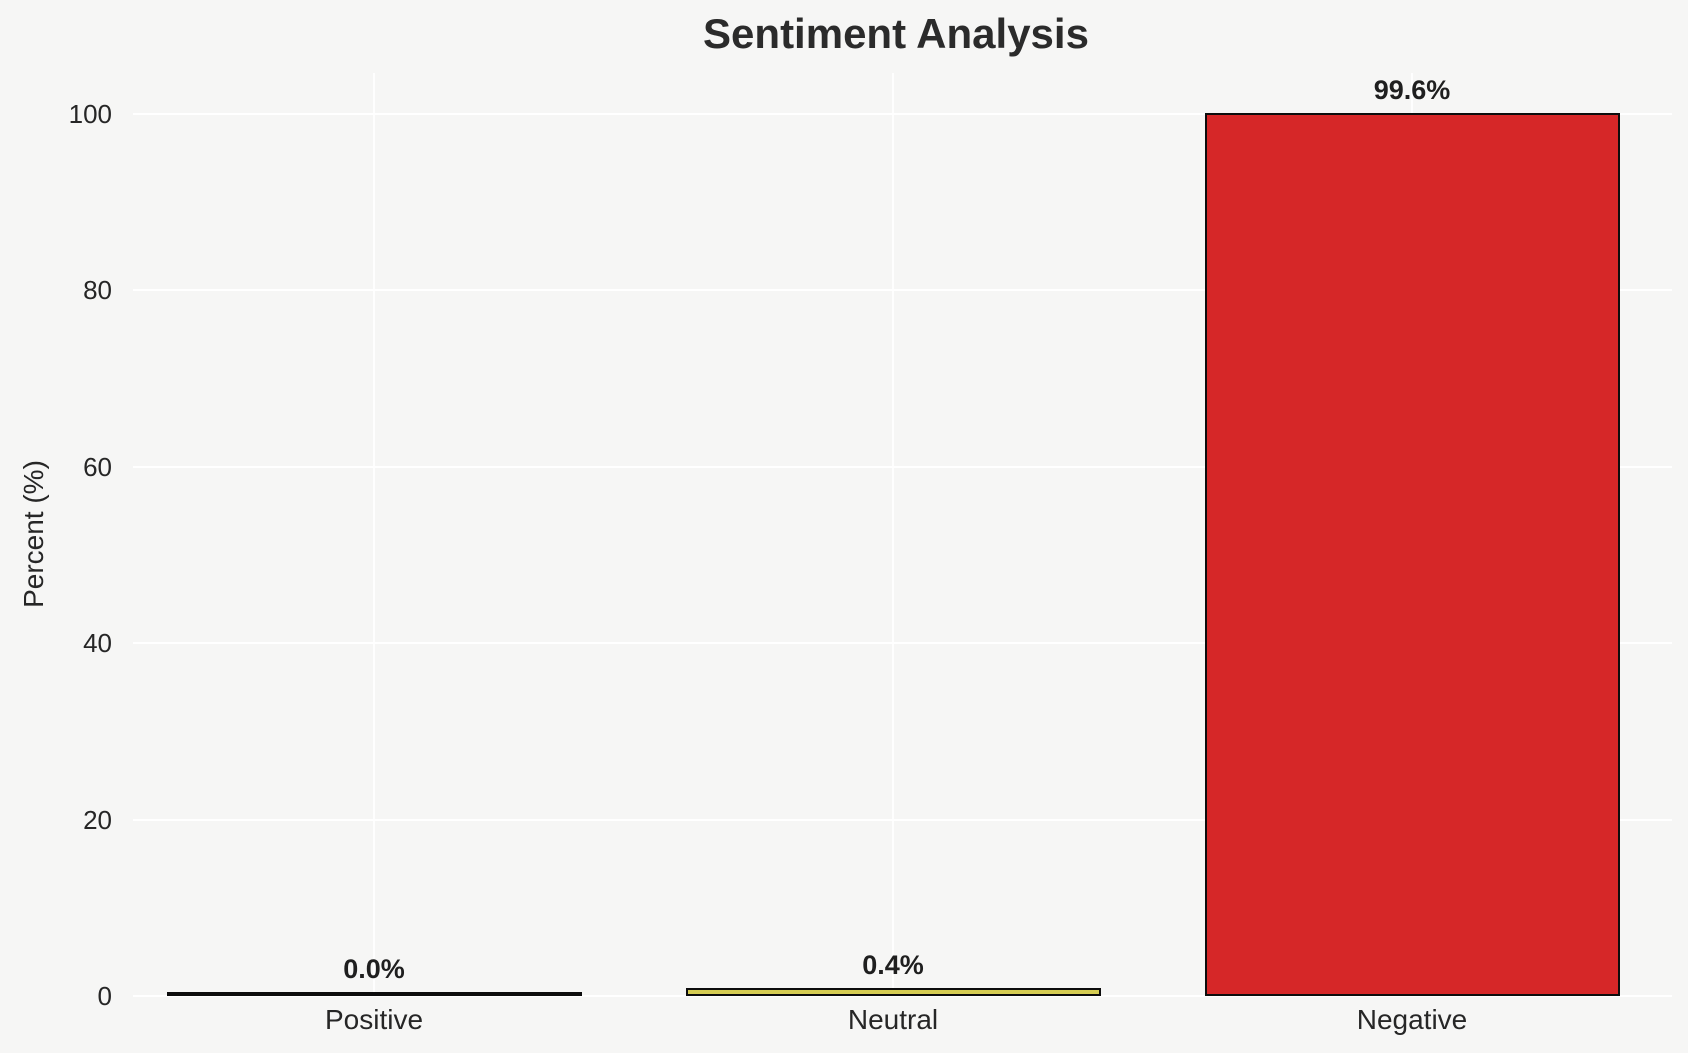 Image resolution: width=1688 pixels, height=1053 pixels. I want to click on bar-value-label-negative: 99.6%, so click(1412, 90).